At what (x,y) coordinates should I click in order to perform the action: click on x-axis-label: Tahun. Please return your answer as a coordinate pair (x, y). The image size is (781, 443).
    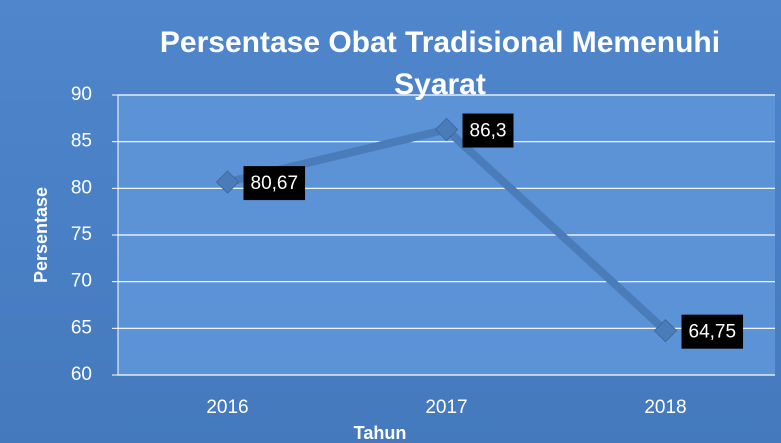
    Looking at the image, I should click on (380, 433).